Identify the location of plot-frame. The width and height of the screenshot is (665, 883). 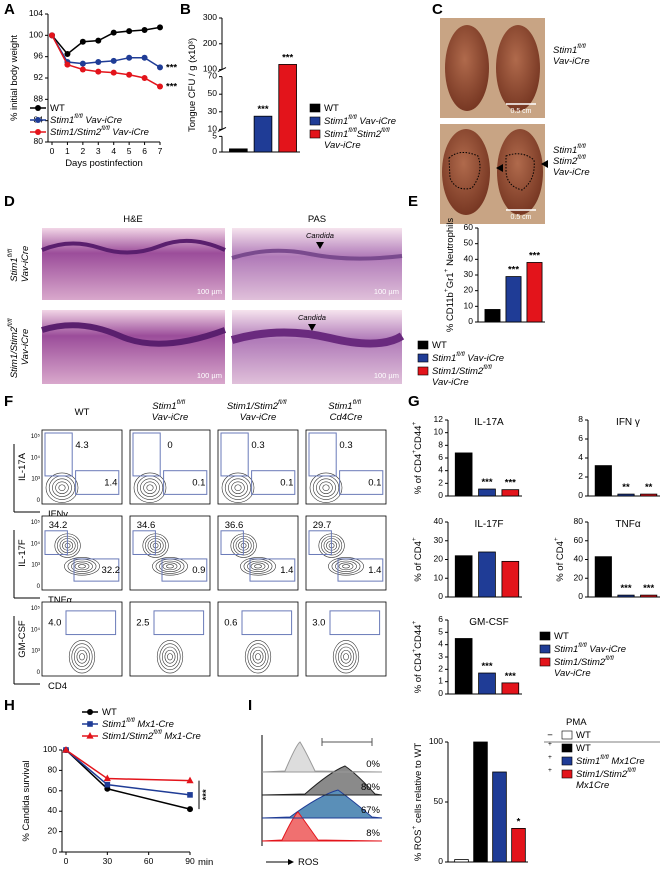
(82, 467).